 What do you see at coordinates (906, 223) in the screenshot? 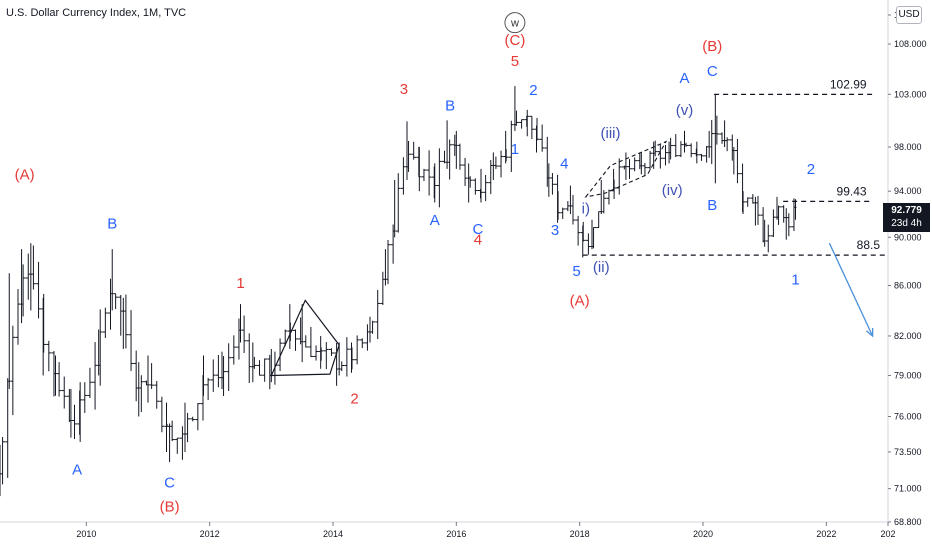
I see `price-badge-countdown: 23d 4h` at bounding box center [906, 223].